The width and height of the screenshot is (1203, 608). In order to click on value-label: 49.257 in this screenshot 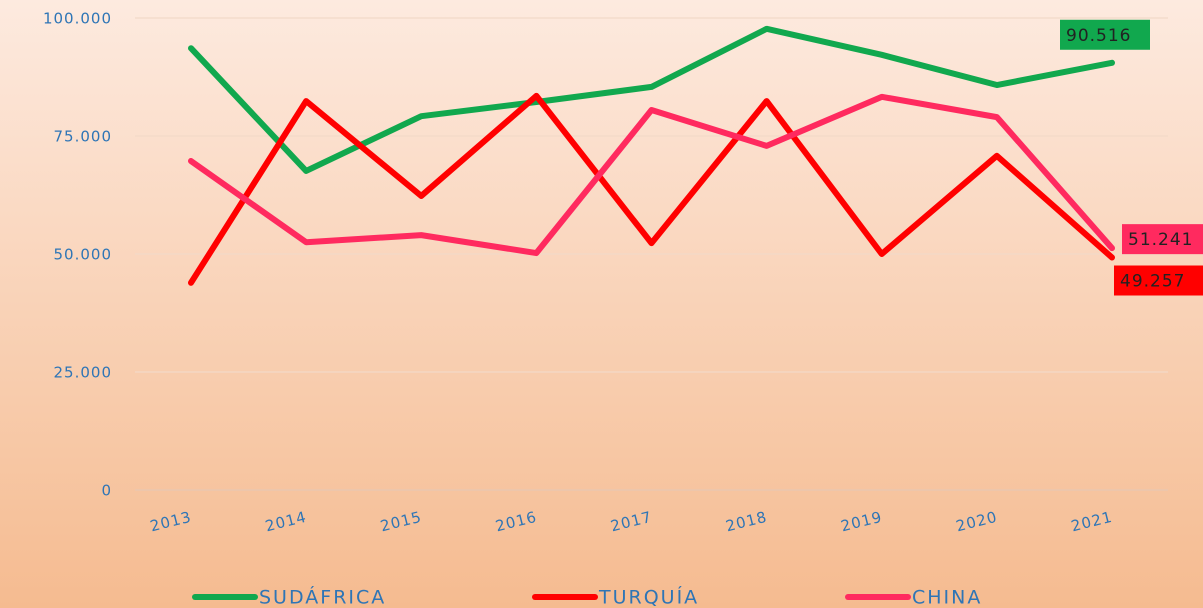, I will do `click(1152, 282)`.